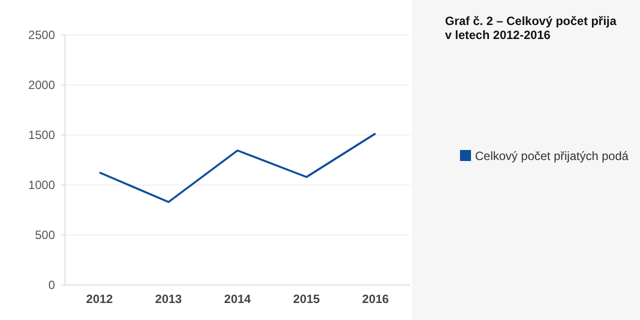 This screenshot has height=320, width=640. Describe the element at coordinates (238, 299) in the screenshot. I see `x-tick-label: 2014` at that location.